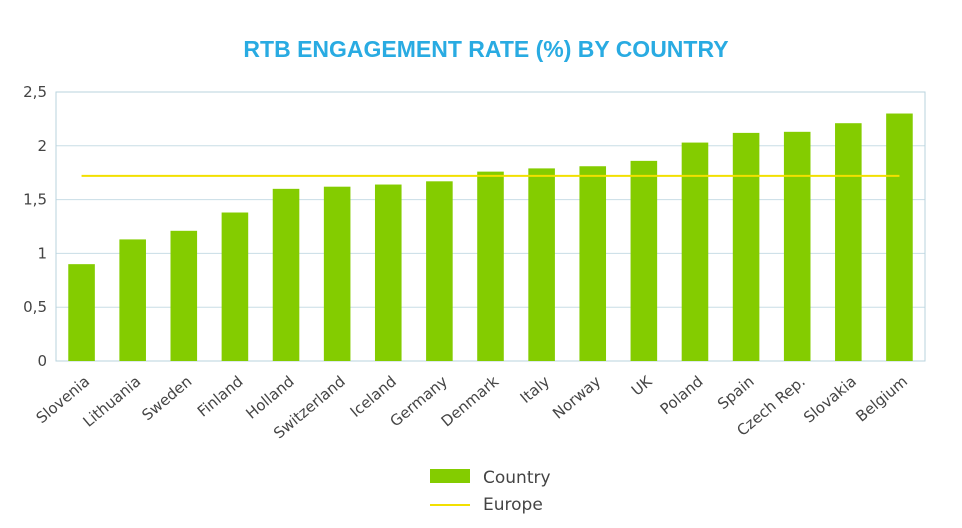  I want to click on y-tick-label: 0, so click(42, 361).